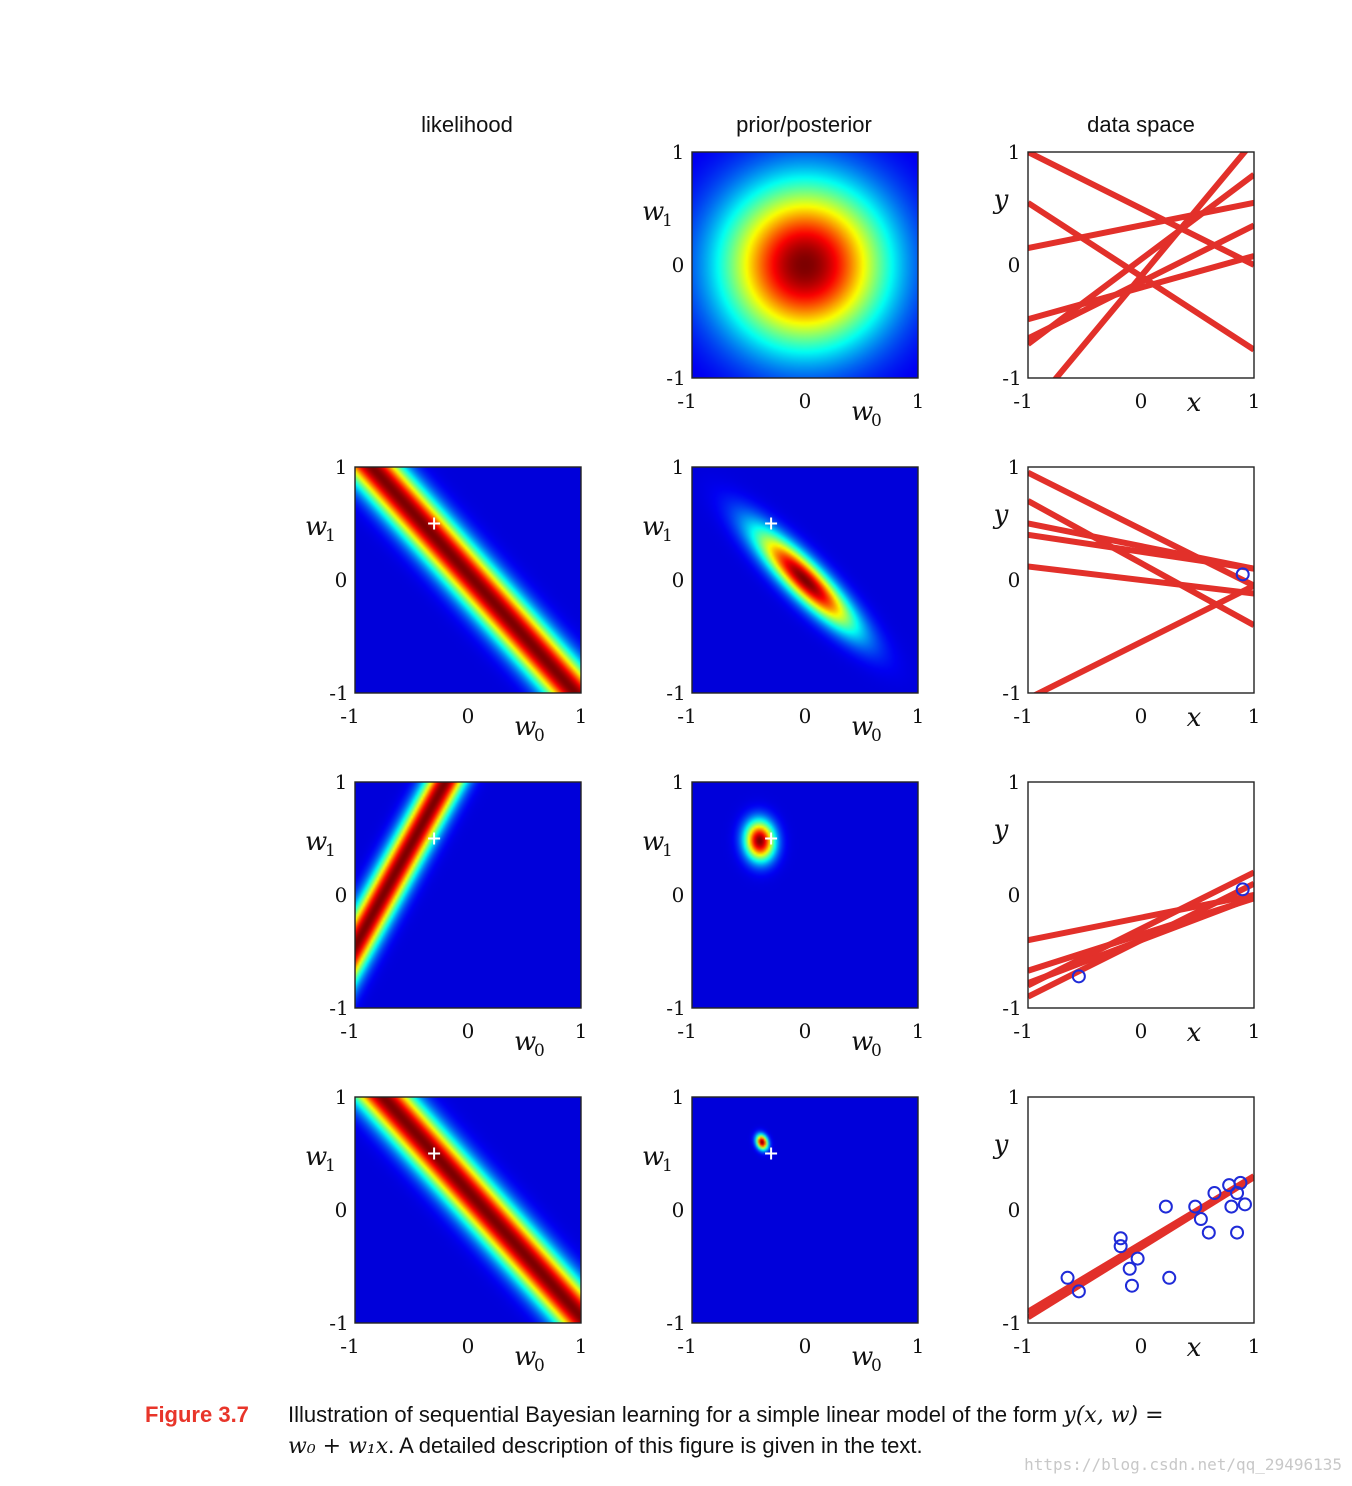 The width and height of the screenshot is (1352, 1486). What do you see at coordinates (197, 1414) in the screenshot?
I see `caption-figure-label: Figure 3.7` at bounding box center [197, 1414].